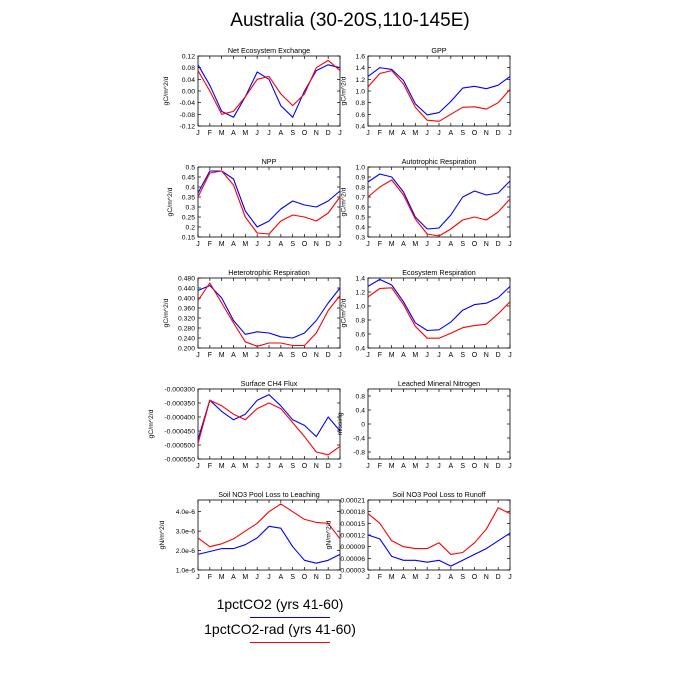  What do you see at coordinates (361, 349) in the screenshot?
I see `ecosystem-respiration-ytick-label: 0.4` at bounding box center [361, 349].